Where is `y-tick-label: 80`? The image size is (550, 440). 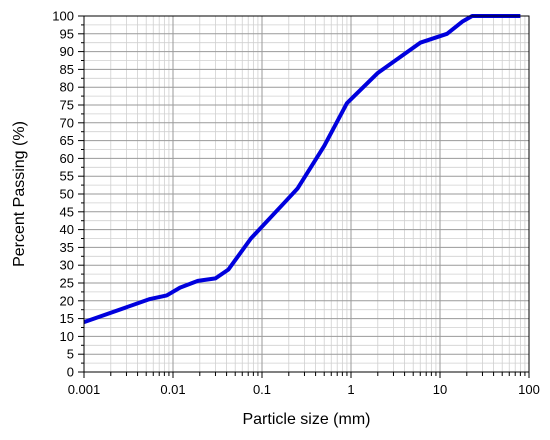
y-tick-label: 80 is located at coordinates (67, 87).